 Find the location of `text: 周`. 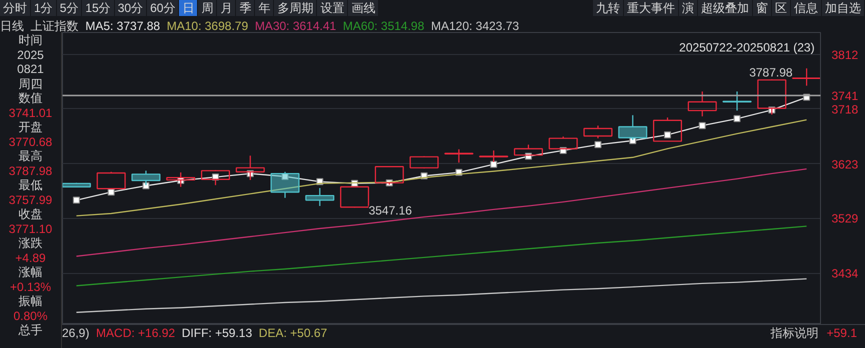

text: 周 is located at coordinates (207, 8).